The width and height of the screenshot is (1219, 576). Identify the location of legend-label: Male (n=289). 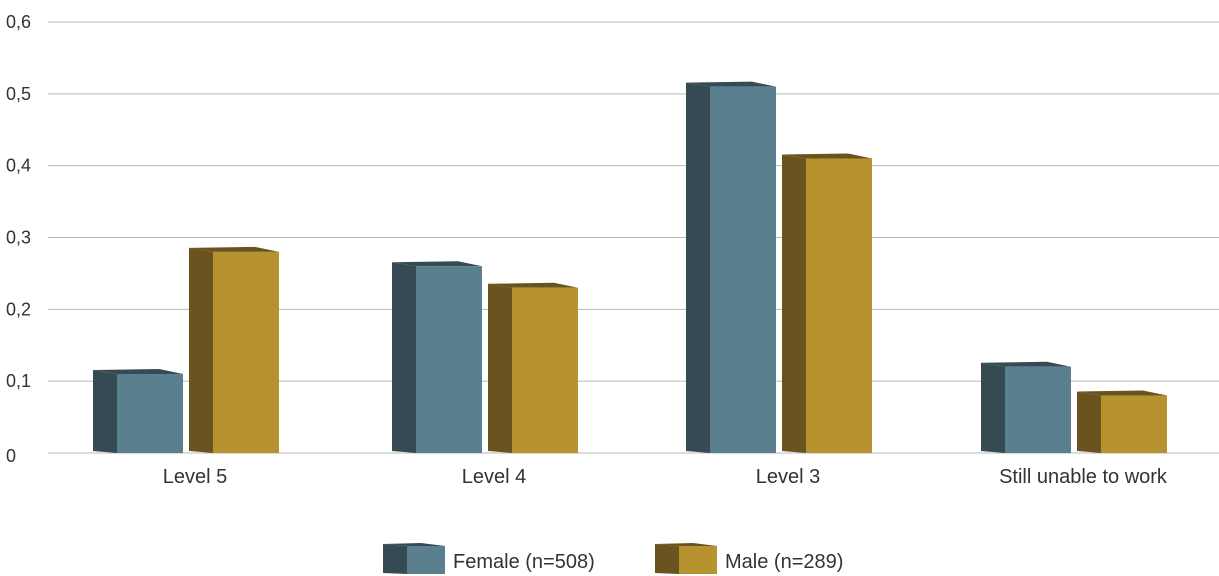
(784, 562).